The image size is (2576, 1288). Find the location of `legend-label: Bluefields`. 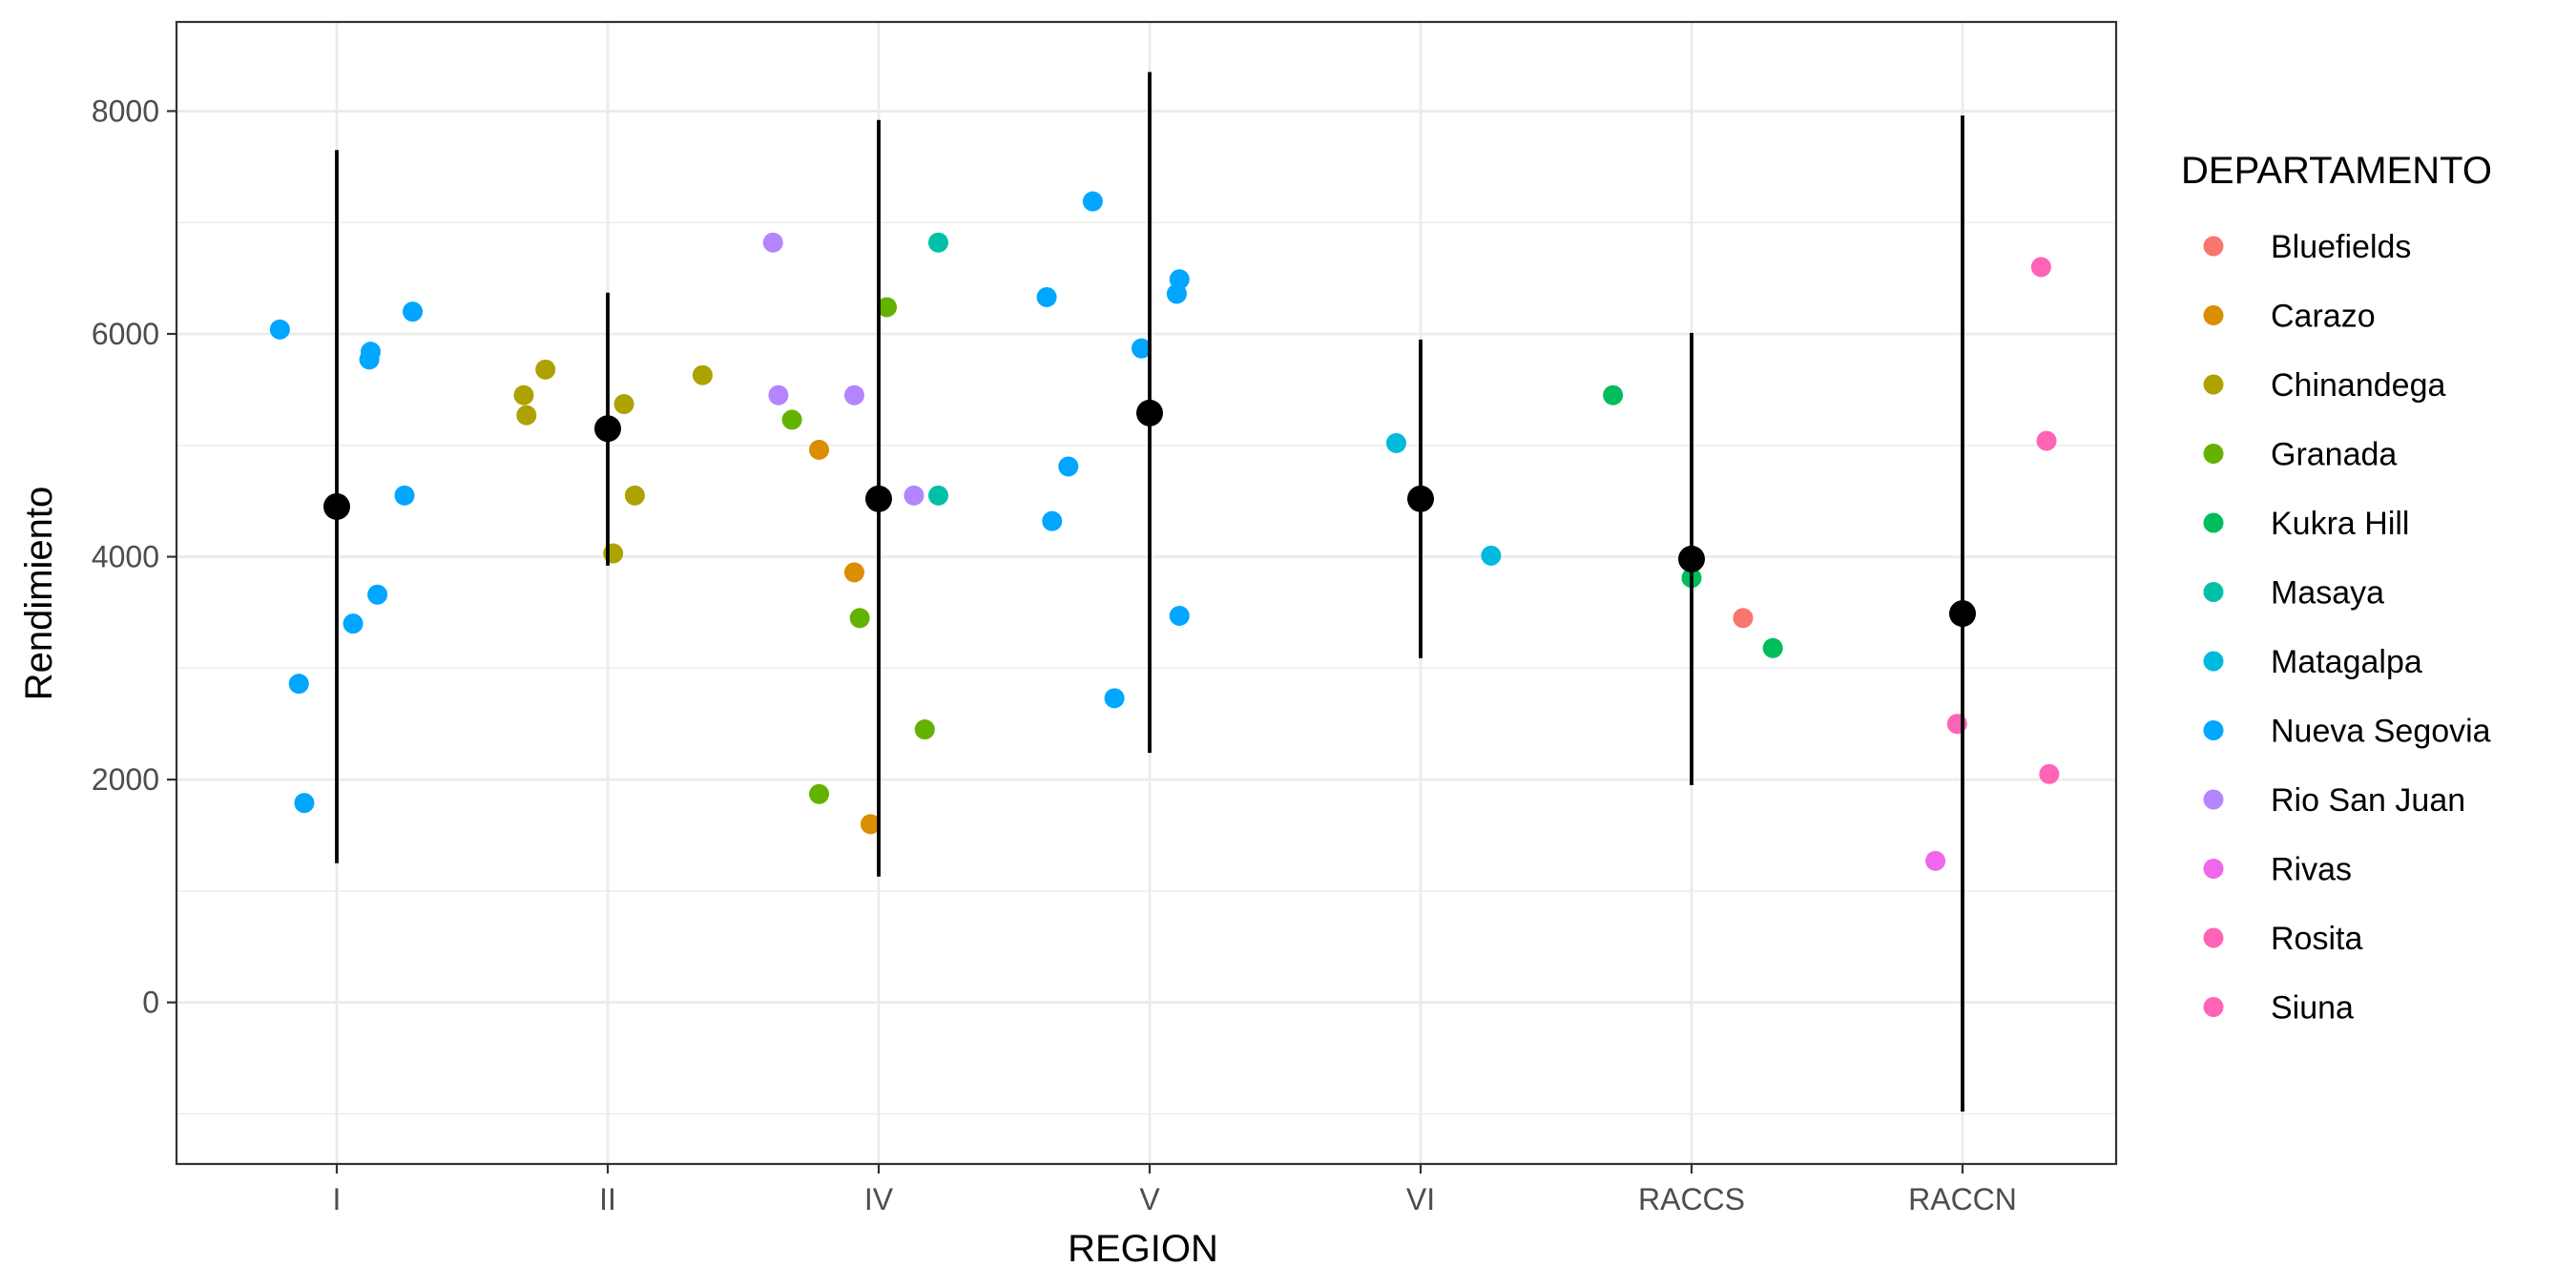

legend-label: Bluefields is located at coordinates (2341, 247).